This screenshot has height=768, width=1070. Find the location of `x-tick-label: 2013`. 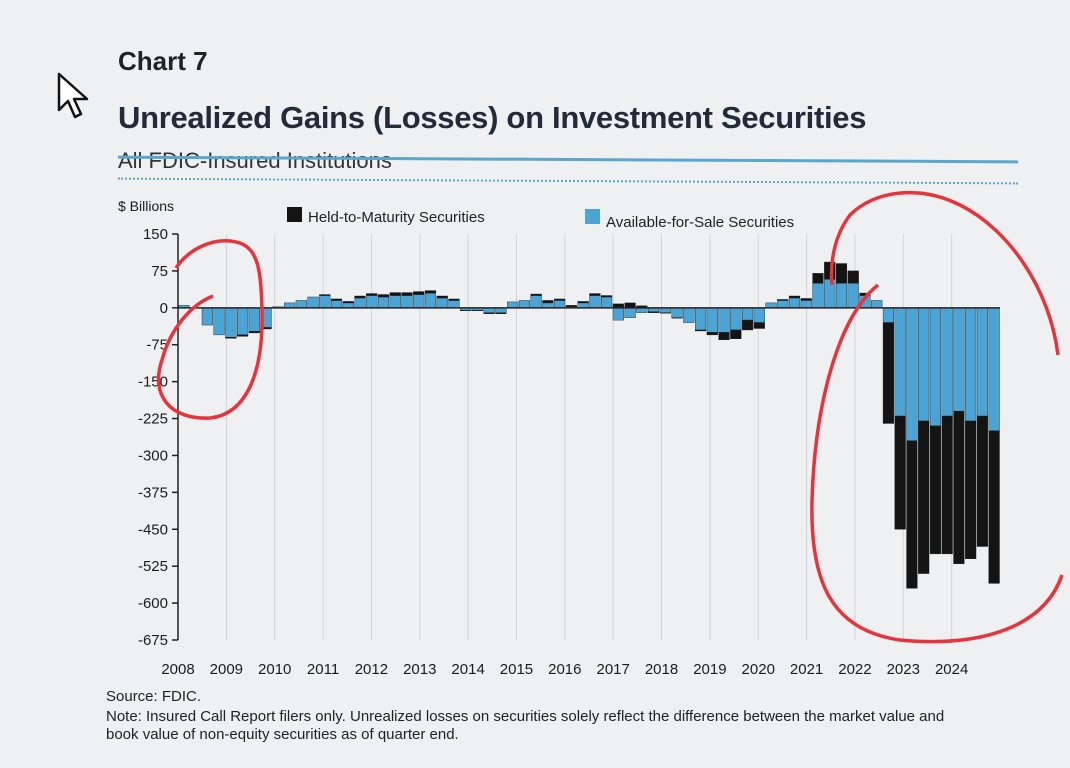

x-tick-label: 2013 is located at coordinates (419, 669).